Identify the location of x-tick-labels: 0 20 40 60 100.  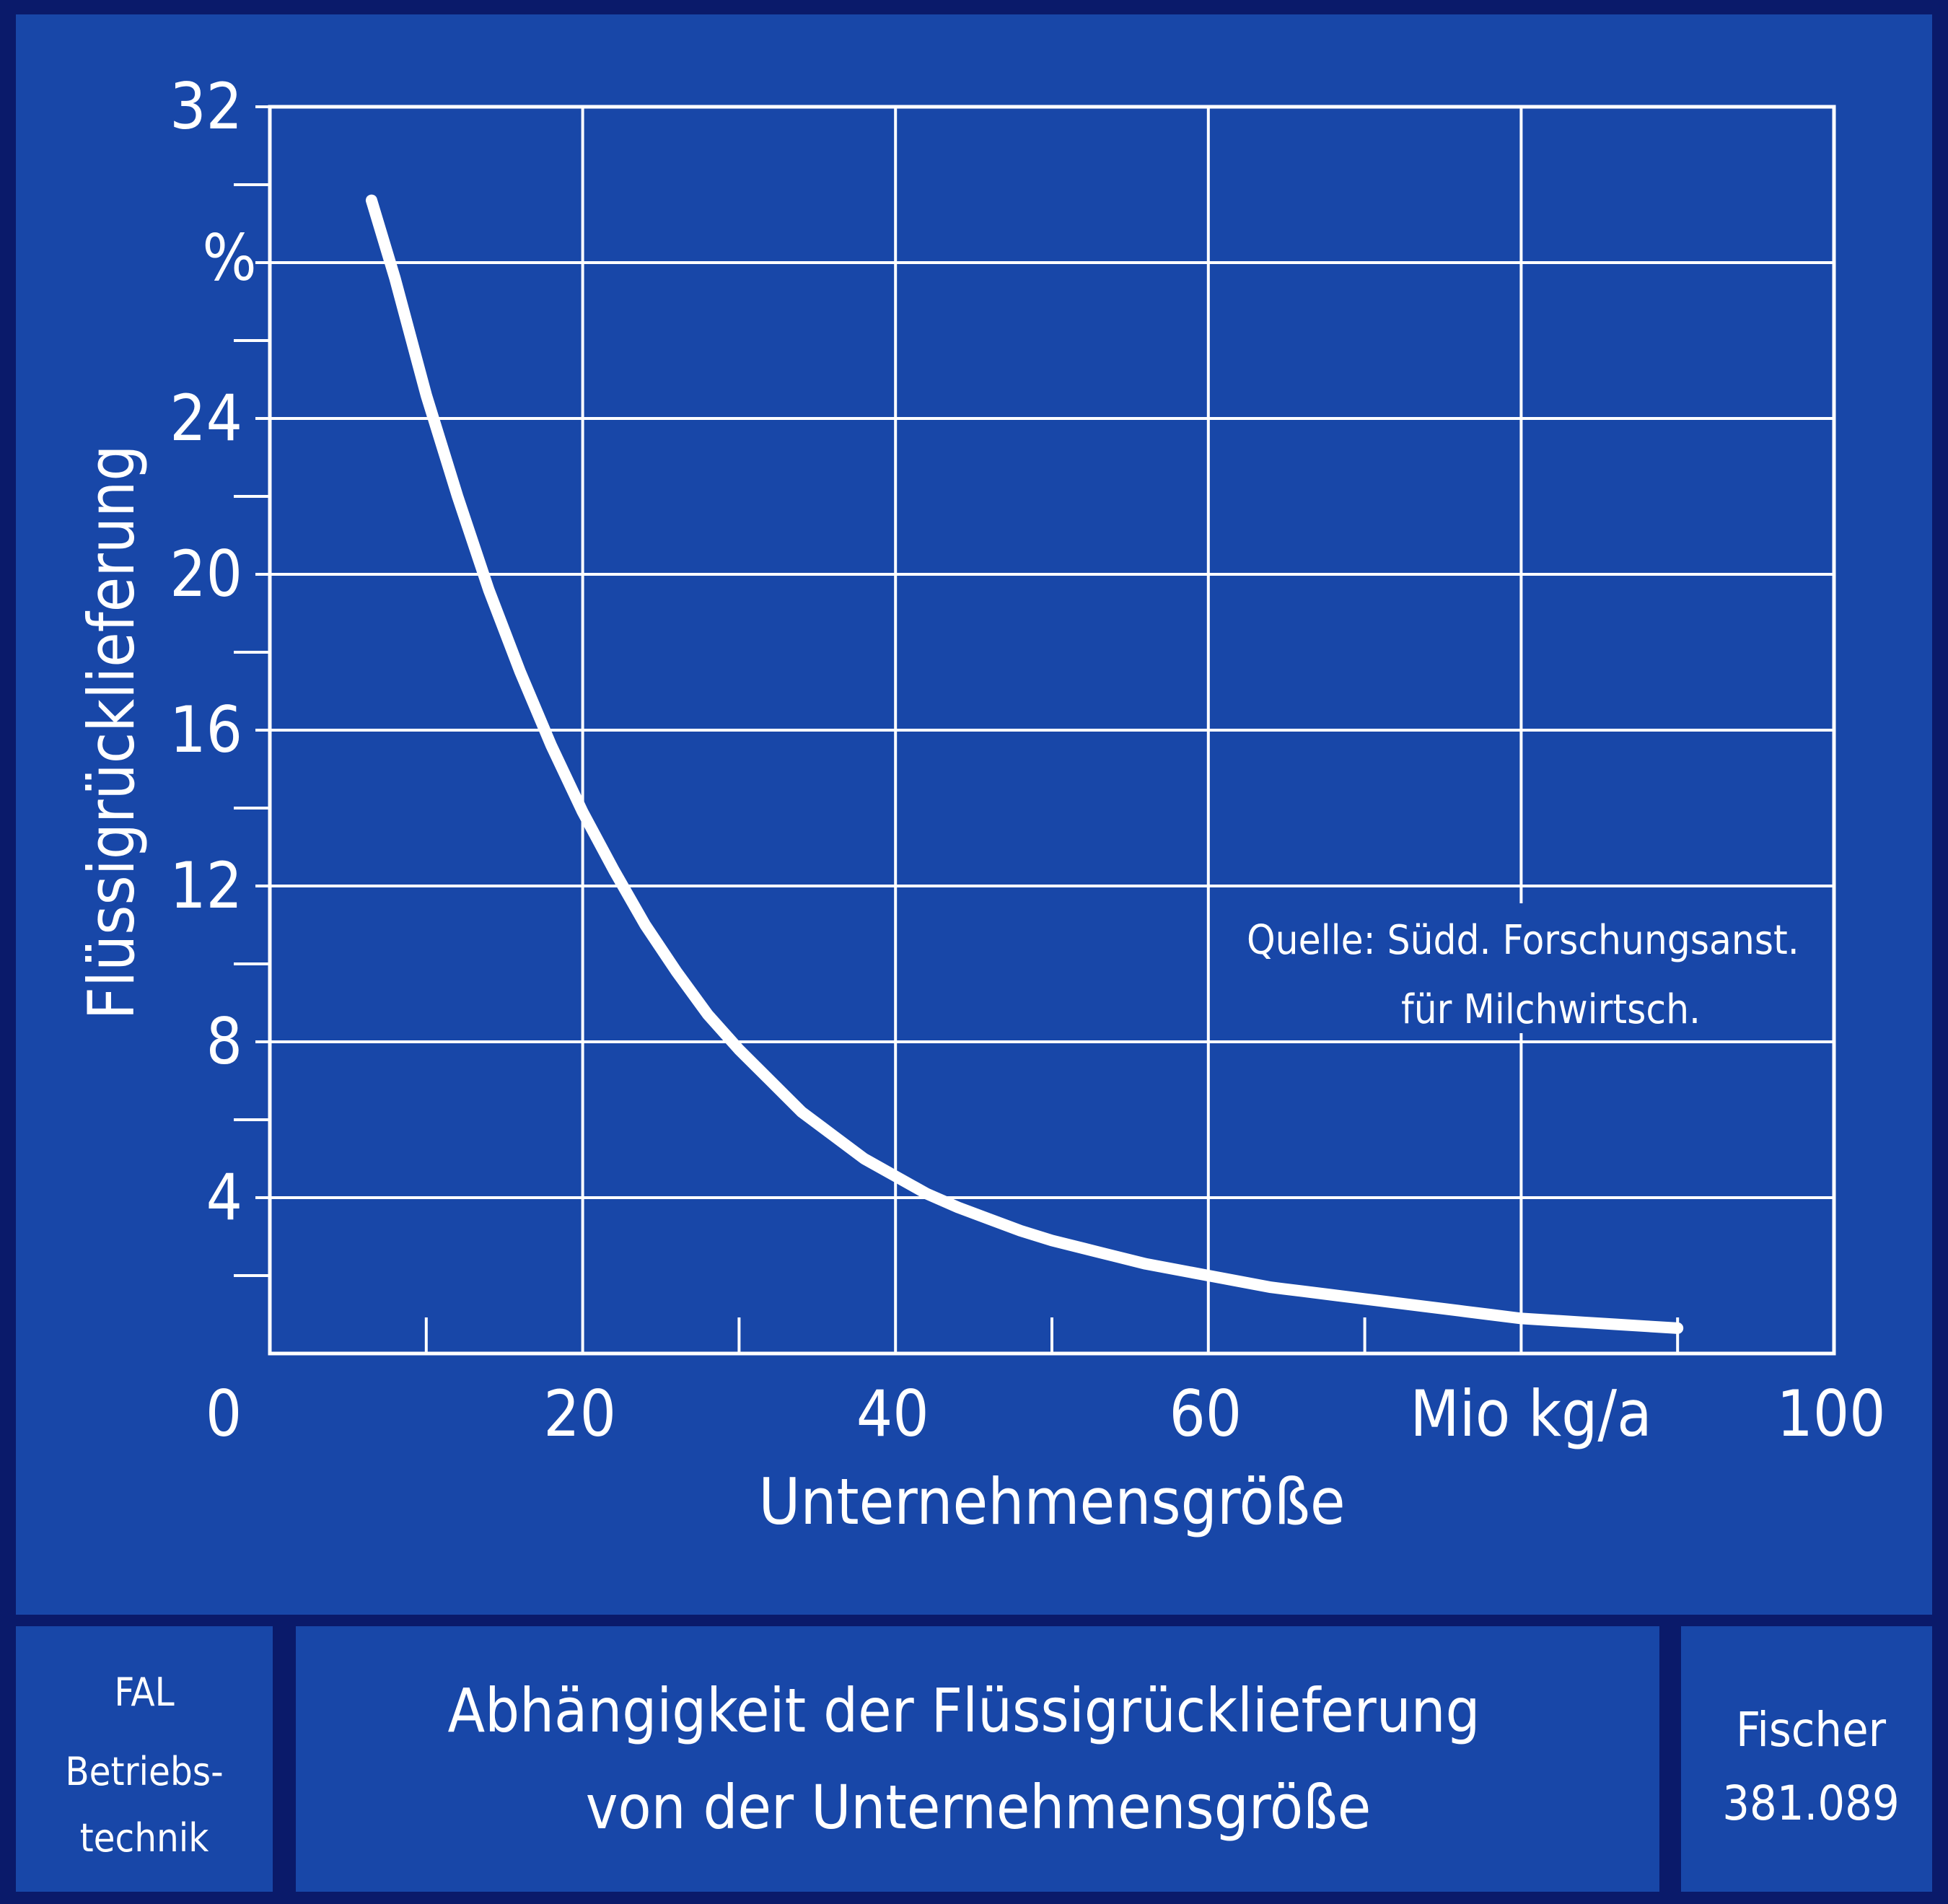
(1046, 1414).